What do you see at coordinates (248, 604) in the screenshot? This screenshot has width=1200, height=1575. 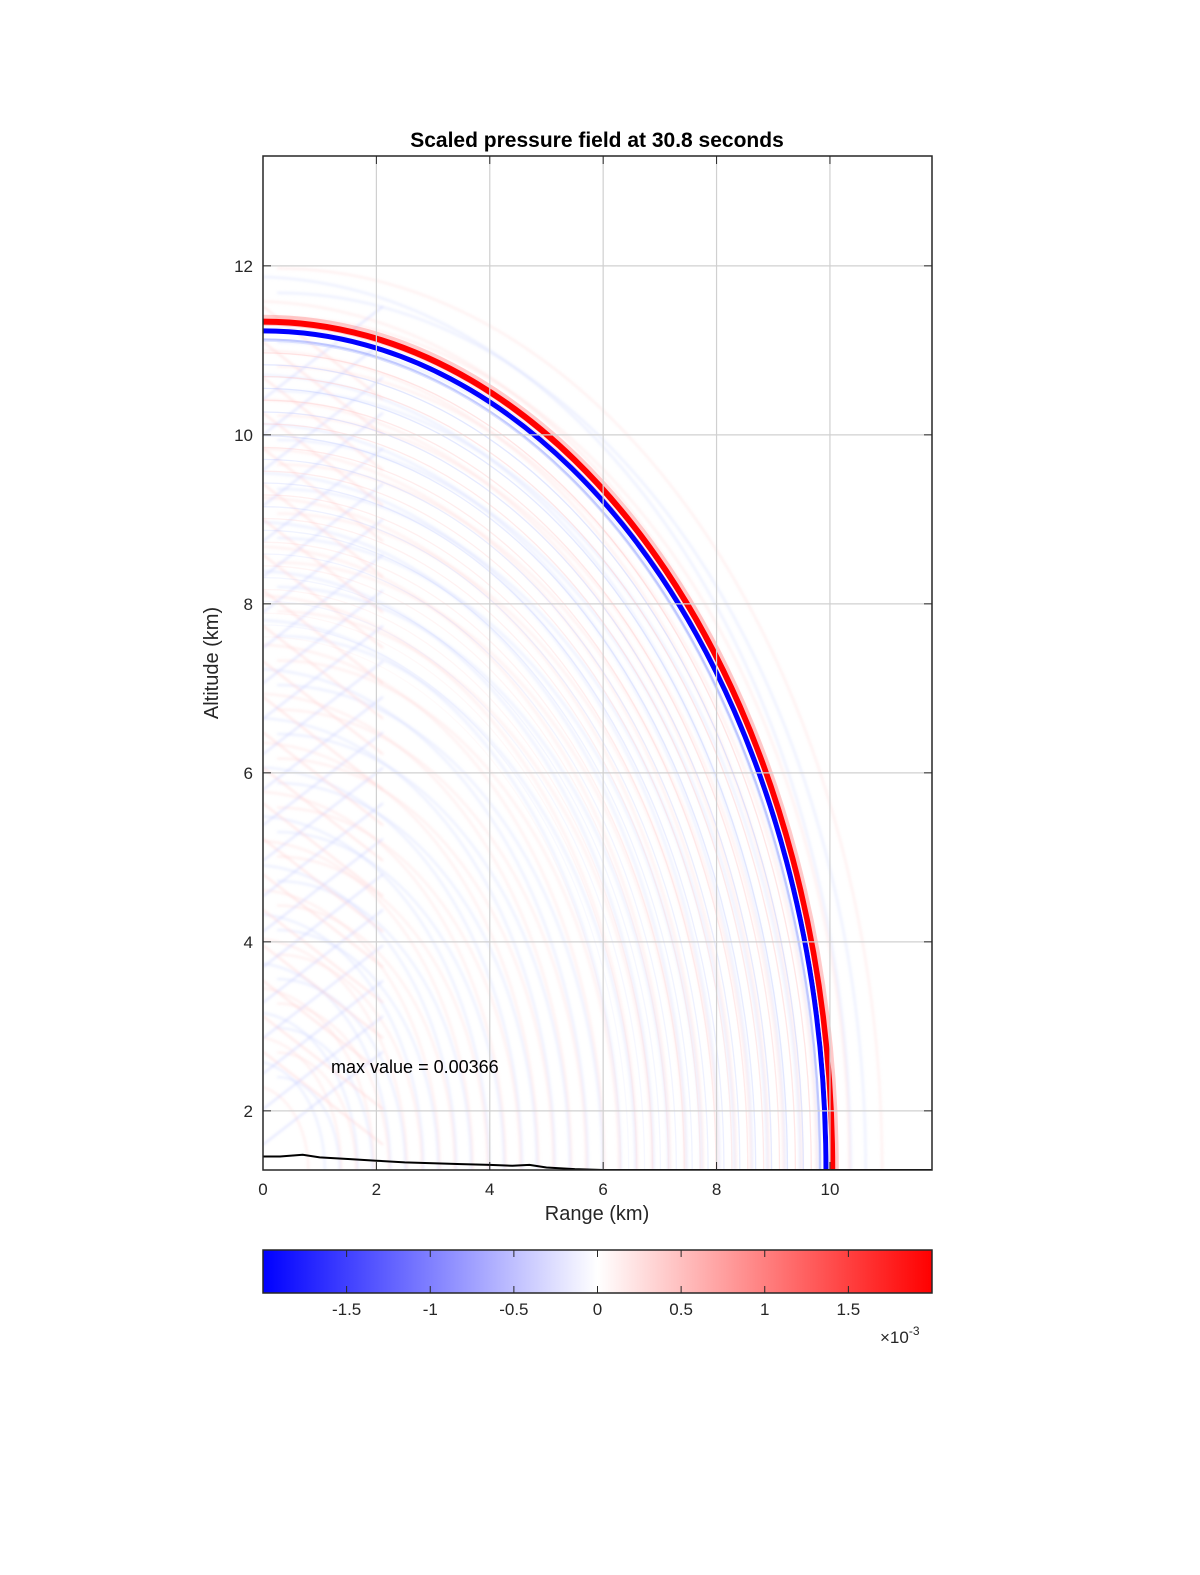 I see `y-tick-label: 8` at bounding box center [248, 604].